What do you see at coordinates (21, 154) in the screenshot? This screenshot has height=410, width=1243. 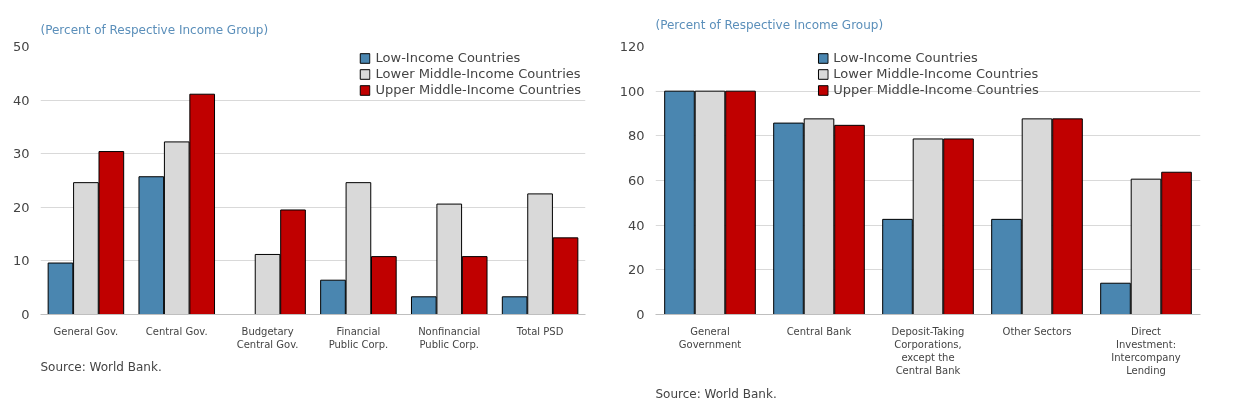 I see `y-tick-label: 30` at bounding box center [21, 154].